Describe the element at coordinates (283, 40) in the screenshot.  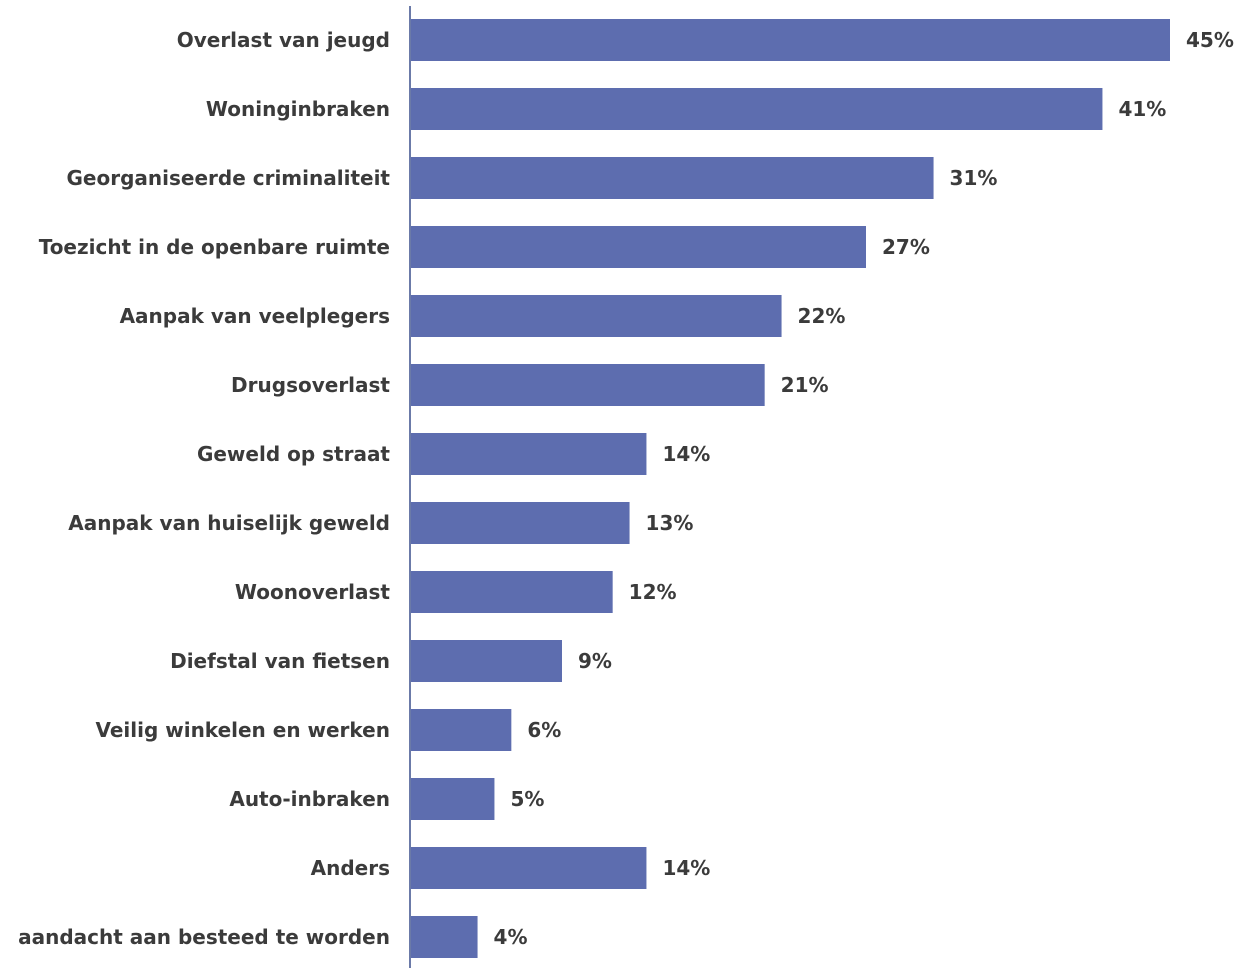
I see `category-label: Overlast van jeugd` at that location.